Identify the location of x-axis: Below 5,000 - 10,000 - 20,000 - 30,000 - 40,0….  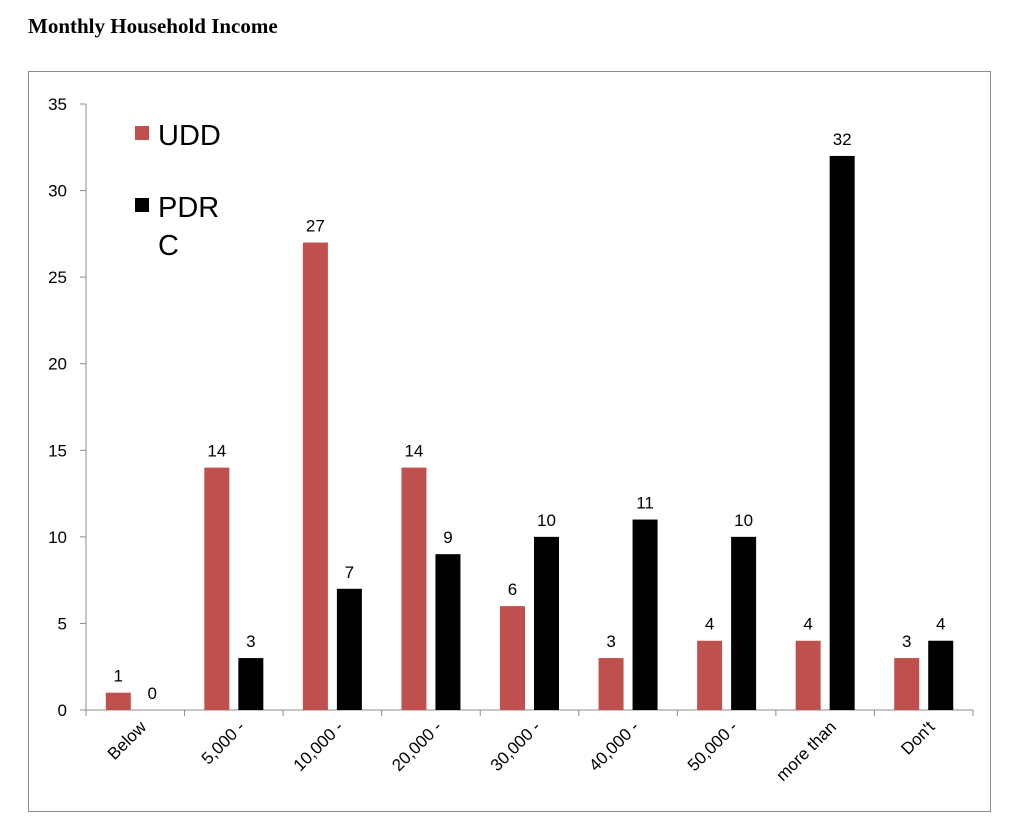
(529, 747).